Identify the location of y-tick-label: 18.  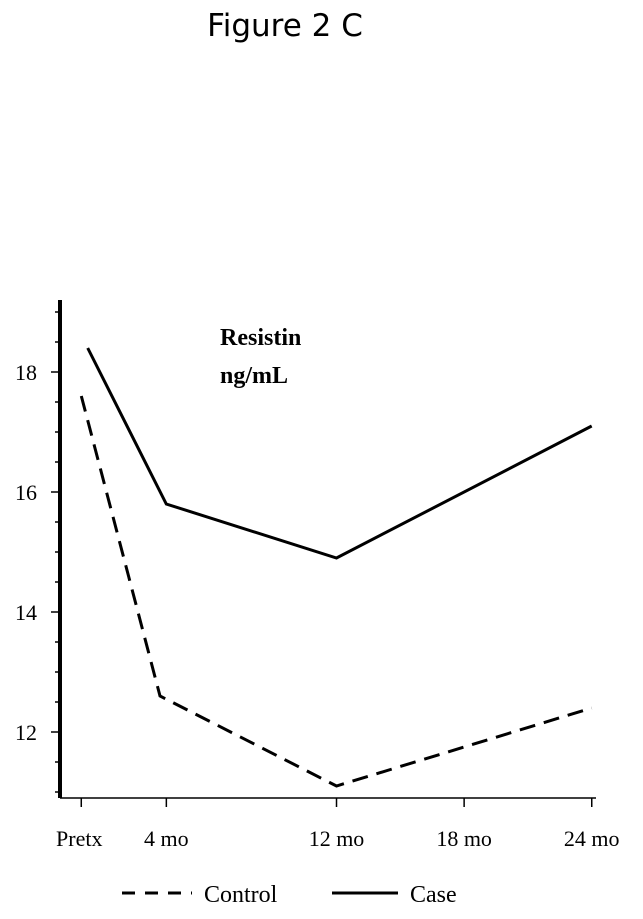
(26, 372).